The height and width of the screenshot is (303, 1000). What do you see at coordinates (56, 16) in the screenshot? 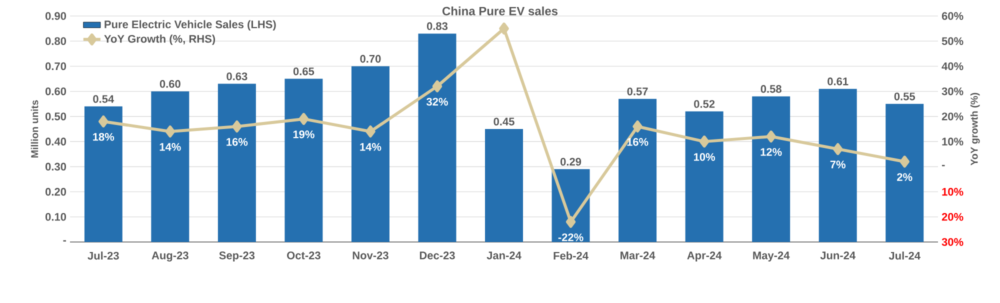
I see `y-tick-label: 0.90` at bounding box center [56, 16].